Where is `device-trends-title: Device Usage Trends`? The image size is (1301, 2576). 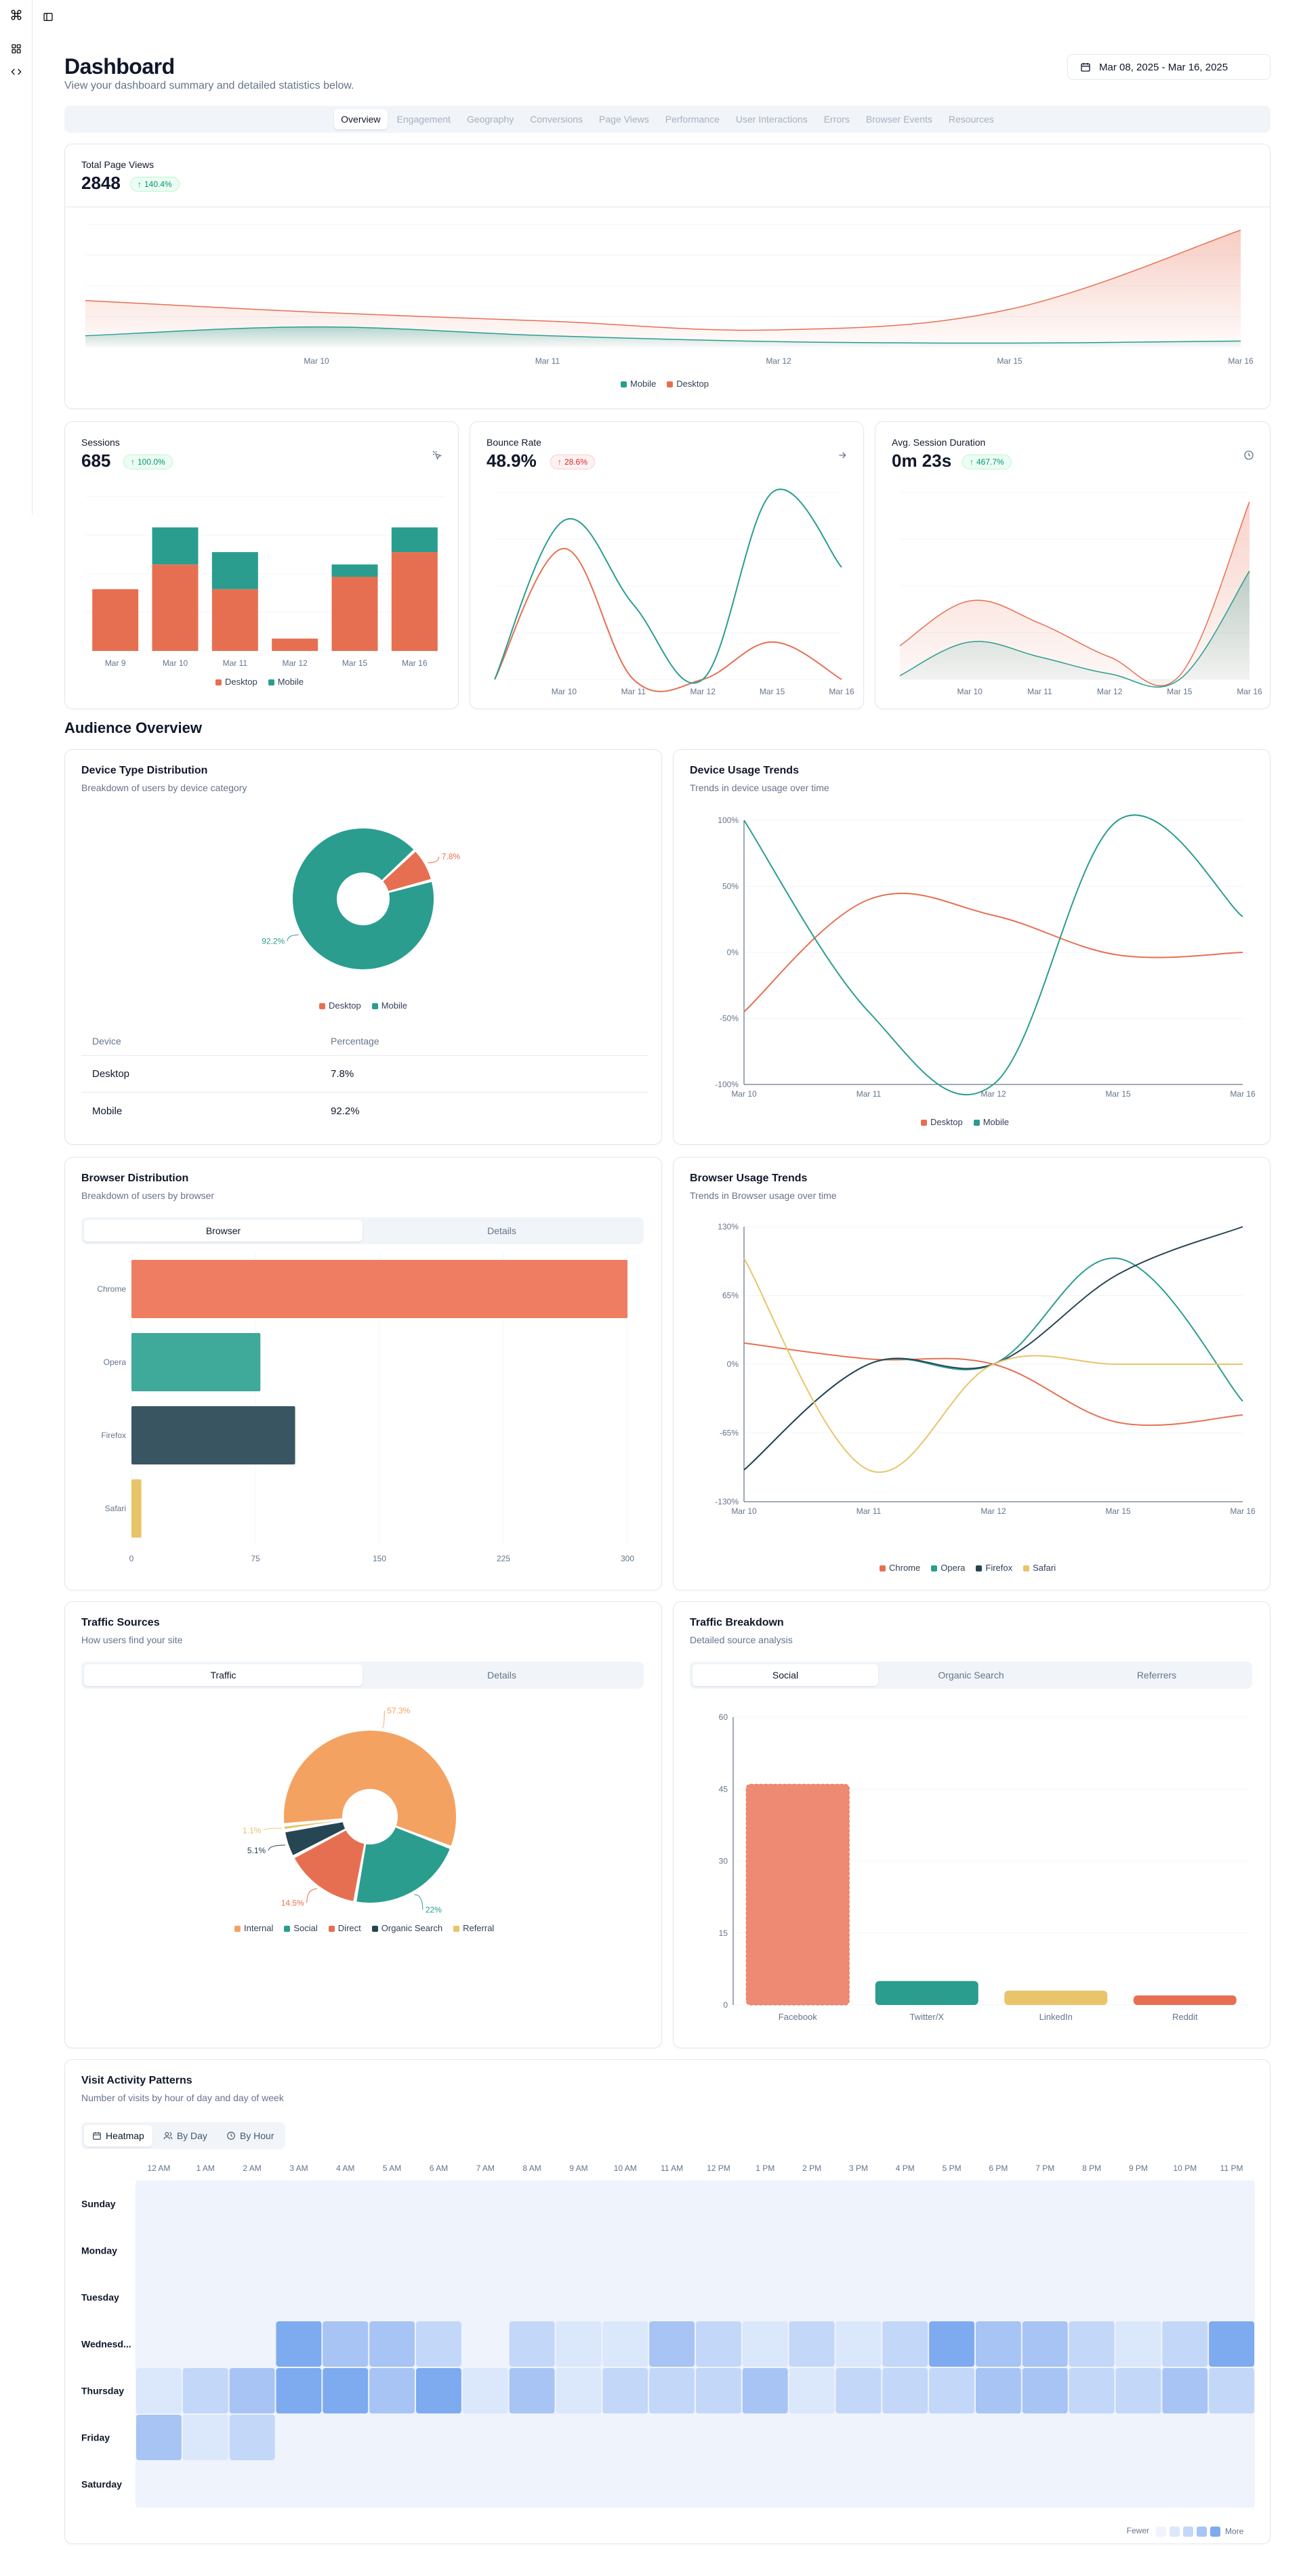
device-trends-title: Device Usage Trends is located at coordinates (744, 770).